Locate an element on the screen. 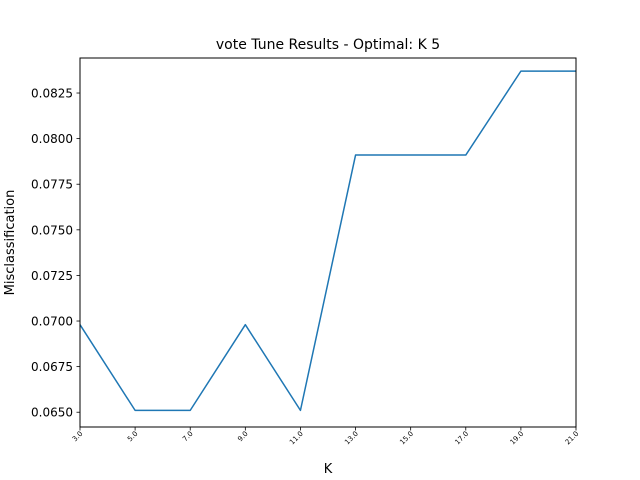 The image size is (640, 480). y-tick-label: 0.0650 is located at coordinates (52, 413).